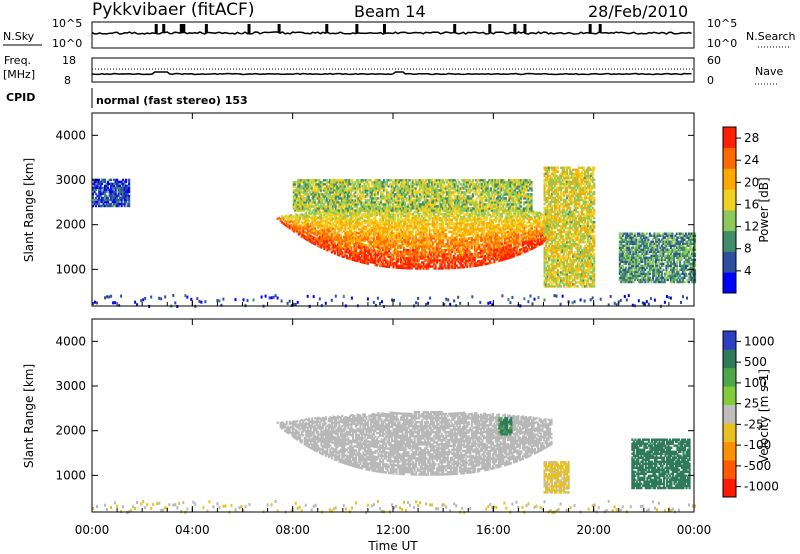 The image size is (800, 554). Describe the element at coordinates (393, 35) in the screenshot. I see `nsky-panel` at that location.